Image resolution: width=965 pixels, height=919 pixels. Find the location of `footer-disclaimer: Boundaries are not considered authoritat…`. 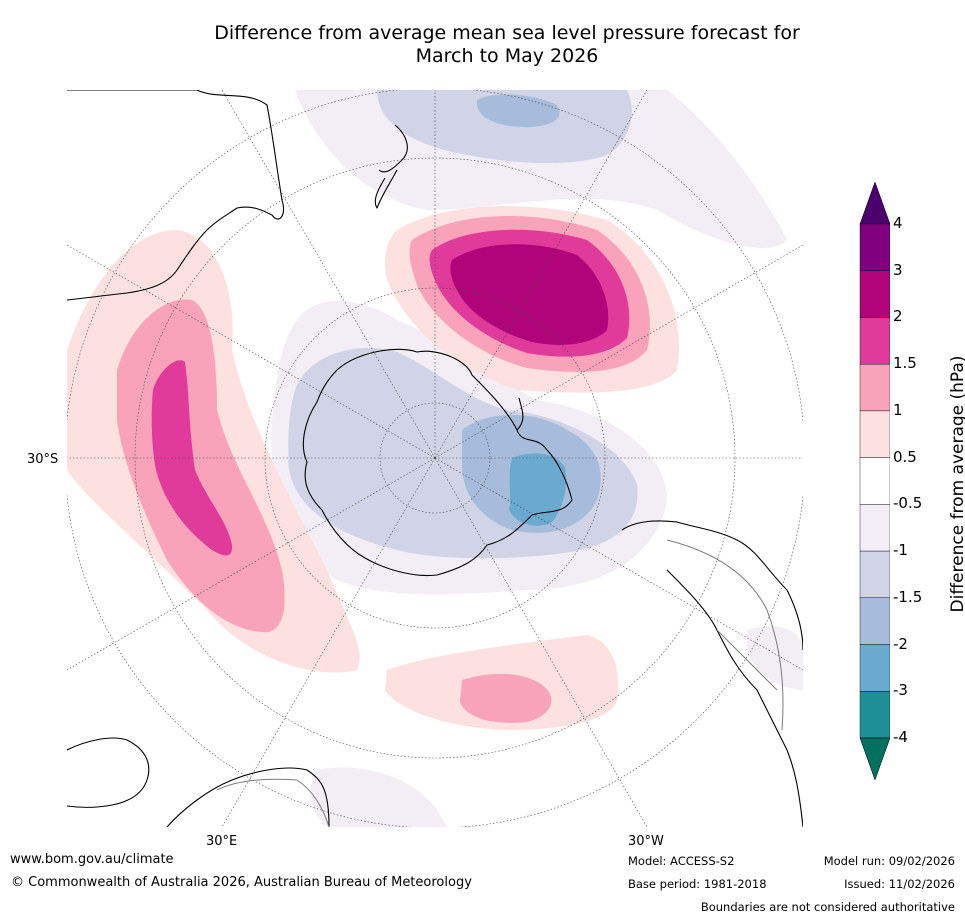

footer-disclaimer: Boundaries are not considered authoritat… is located at coordinates (827, 907).